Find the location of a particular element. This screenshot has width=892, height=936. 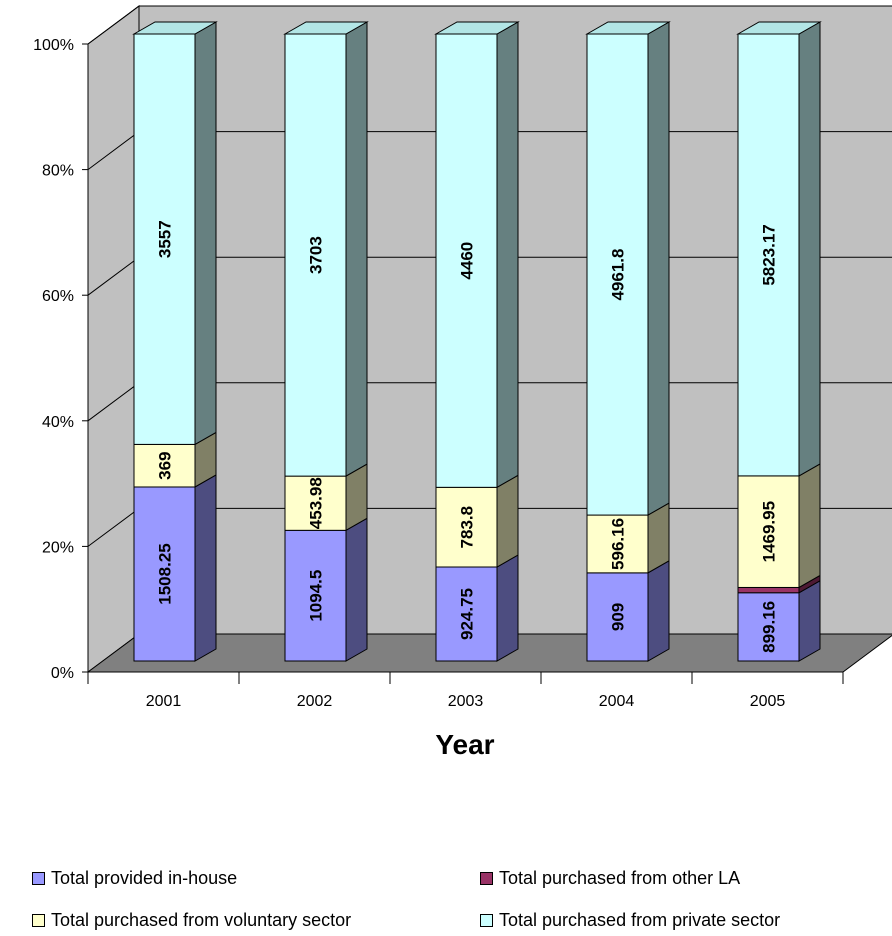

data-label: 3703 is located at coordinates (316, 255).